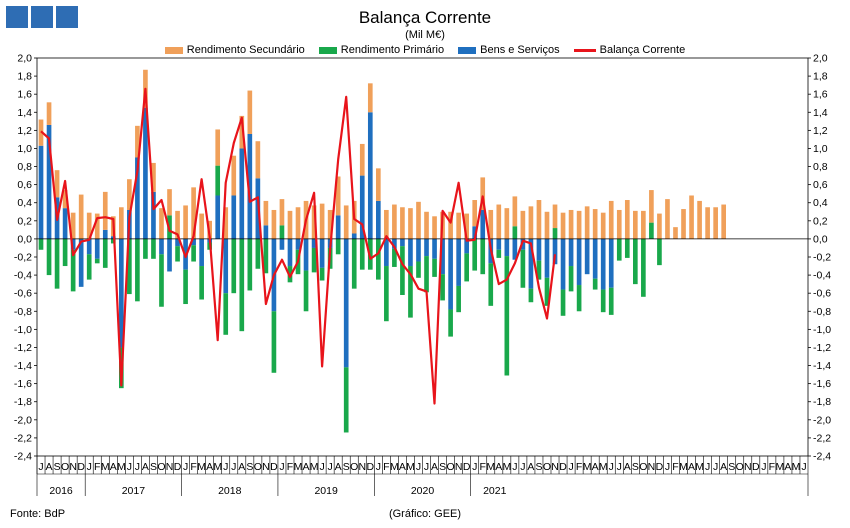 This screenshot has width=850, height=528. I want to click on y-tick-label-left: 0,8, so click(24, 167).